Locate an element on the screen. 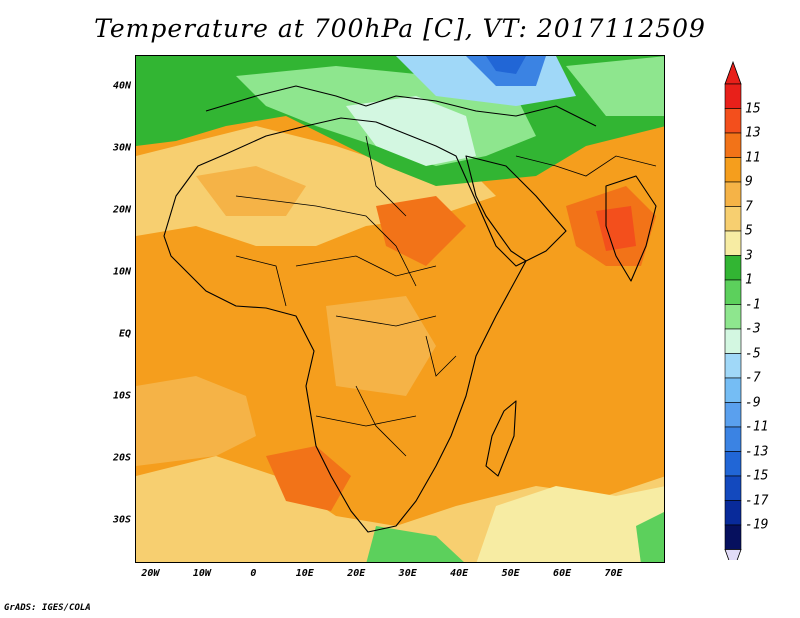 The height and width of the screenshot is (618, 800). colorbar-label: -19 is located at coordinates (757, 525).